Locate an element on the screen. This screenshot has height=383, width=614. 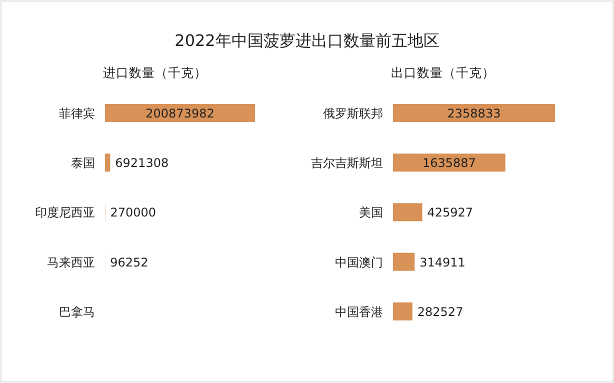
data-label: 96252 is located at coordinates (129, 262).